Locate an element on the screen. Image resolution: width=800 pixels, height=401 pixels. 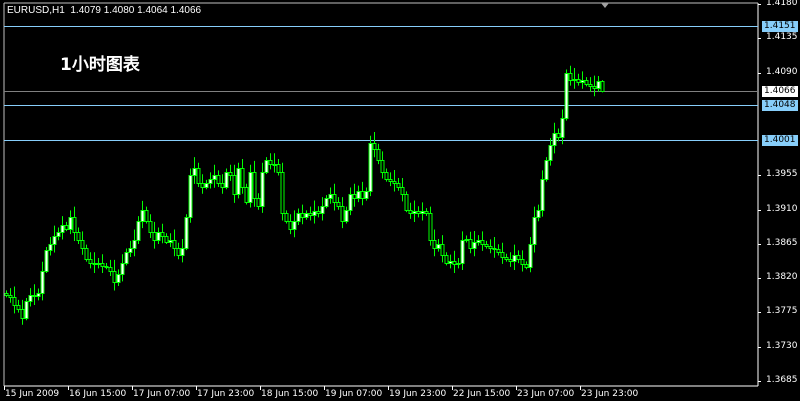
chart-shift-marker-icon is located at coordinates (605, 5).